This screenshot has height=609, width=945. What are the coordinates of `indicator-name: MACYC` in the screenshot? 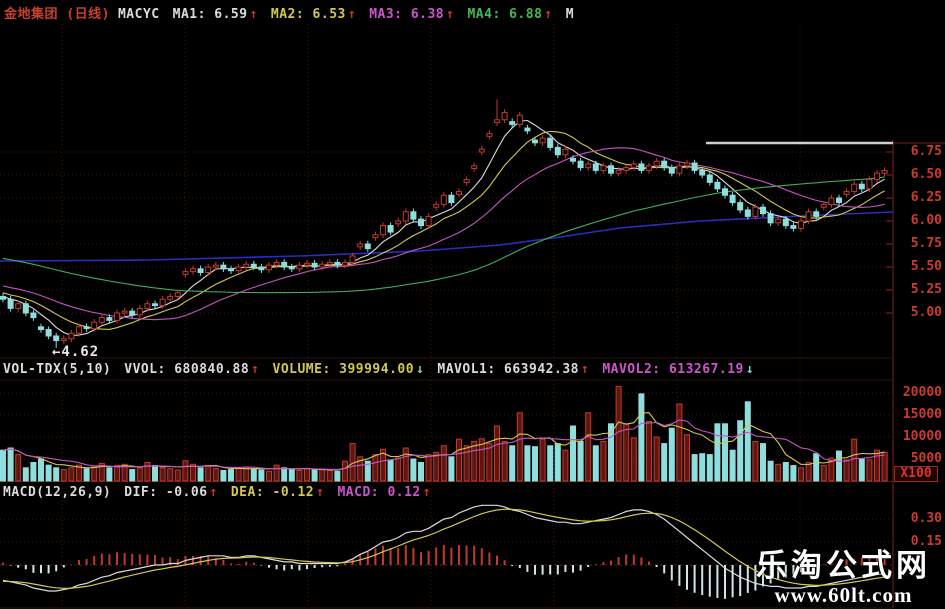 It's located at (138, 14).